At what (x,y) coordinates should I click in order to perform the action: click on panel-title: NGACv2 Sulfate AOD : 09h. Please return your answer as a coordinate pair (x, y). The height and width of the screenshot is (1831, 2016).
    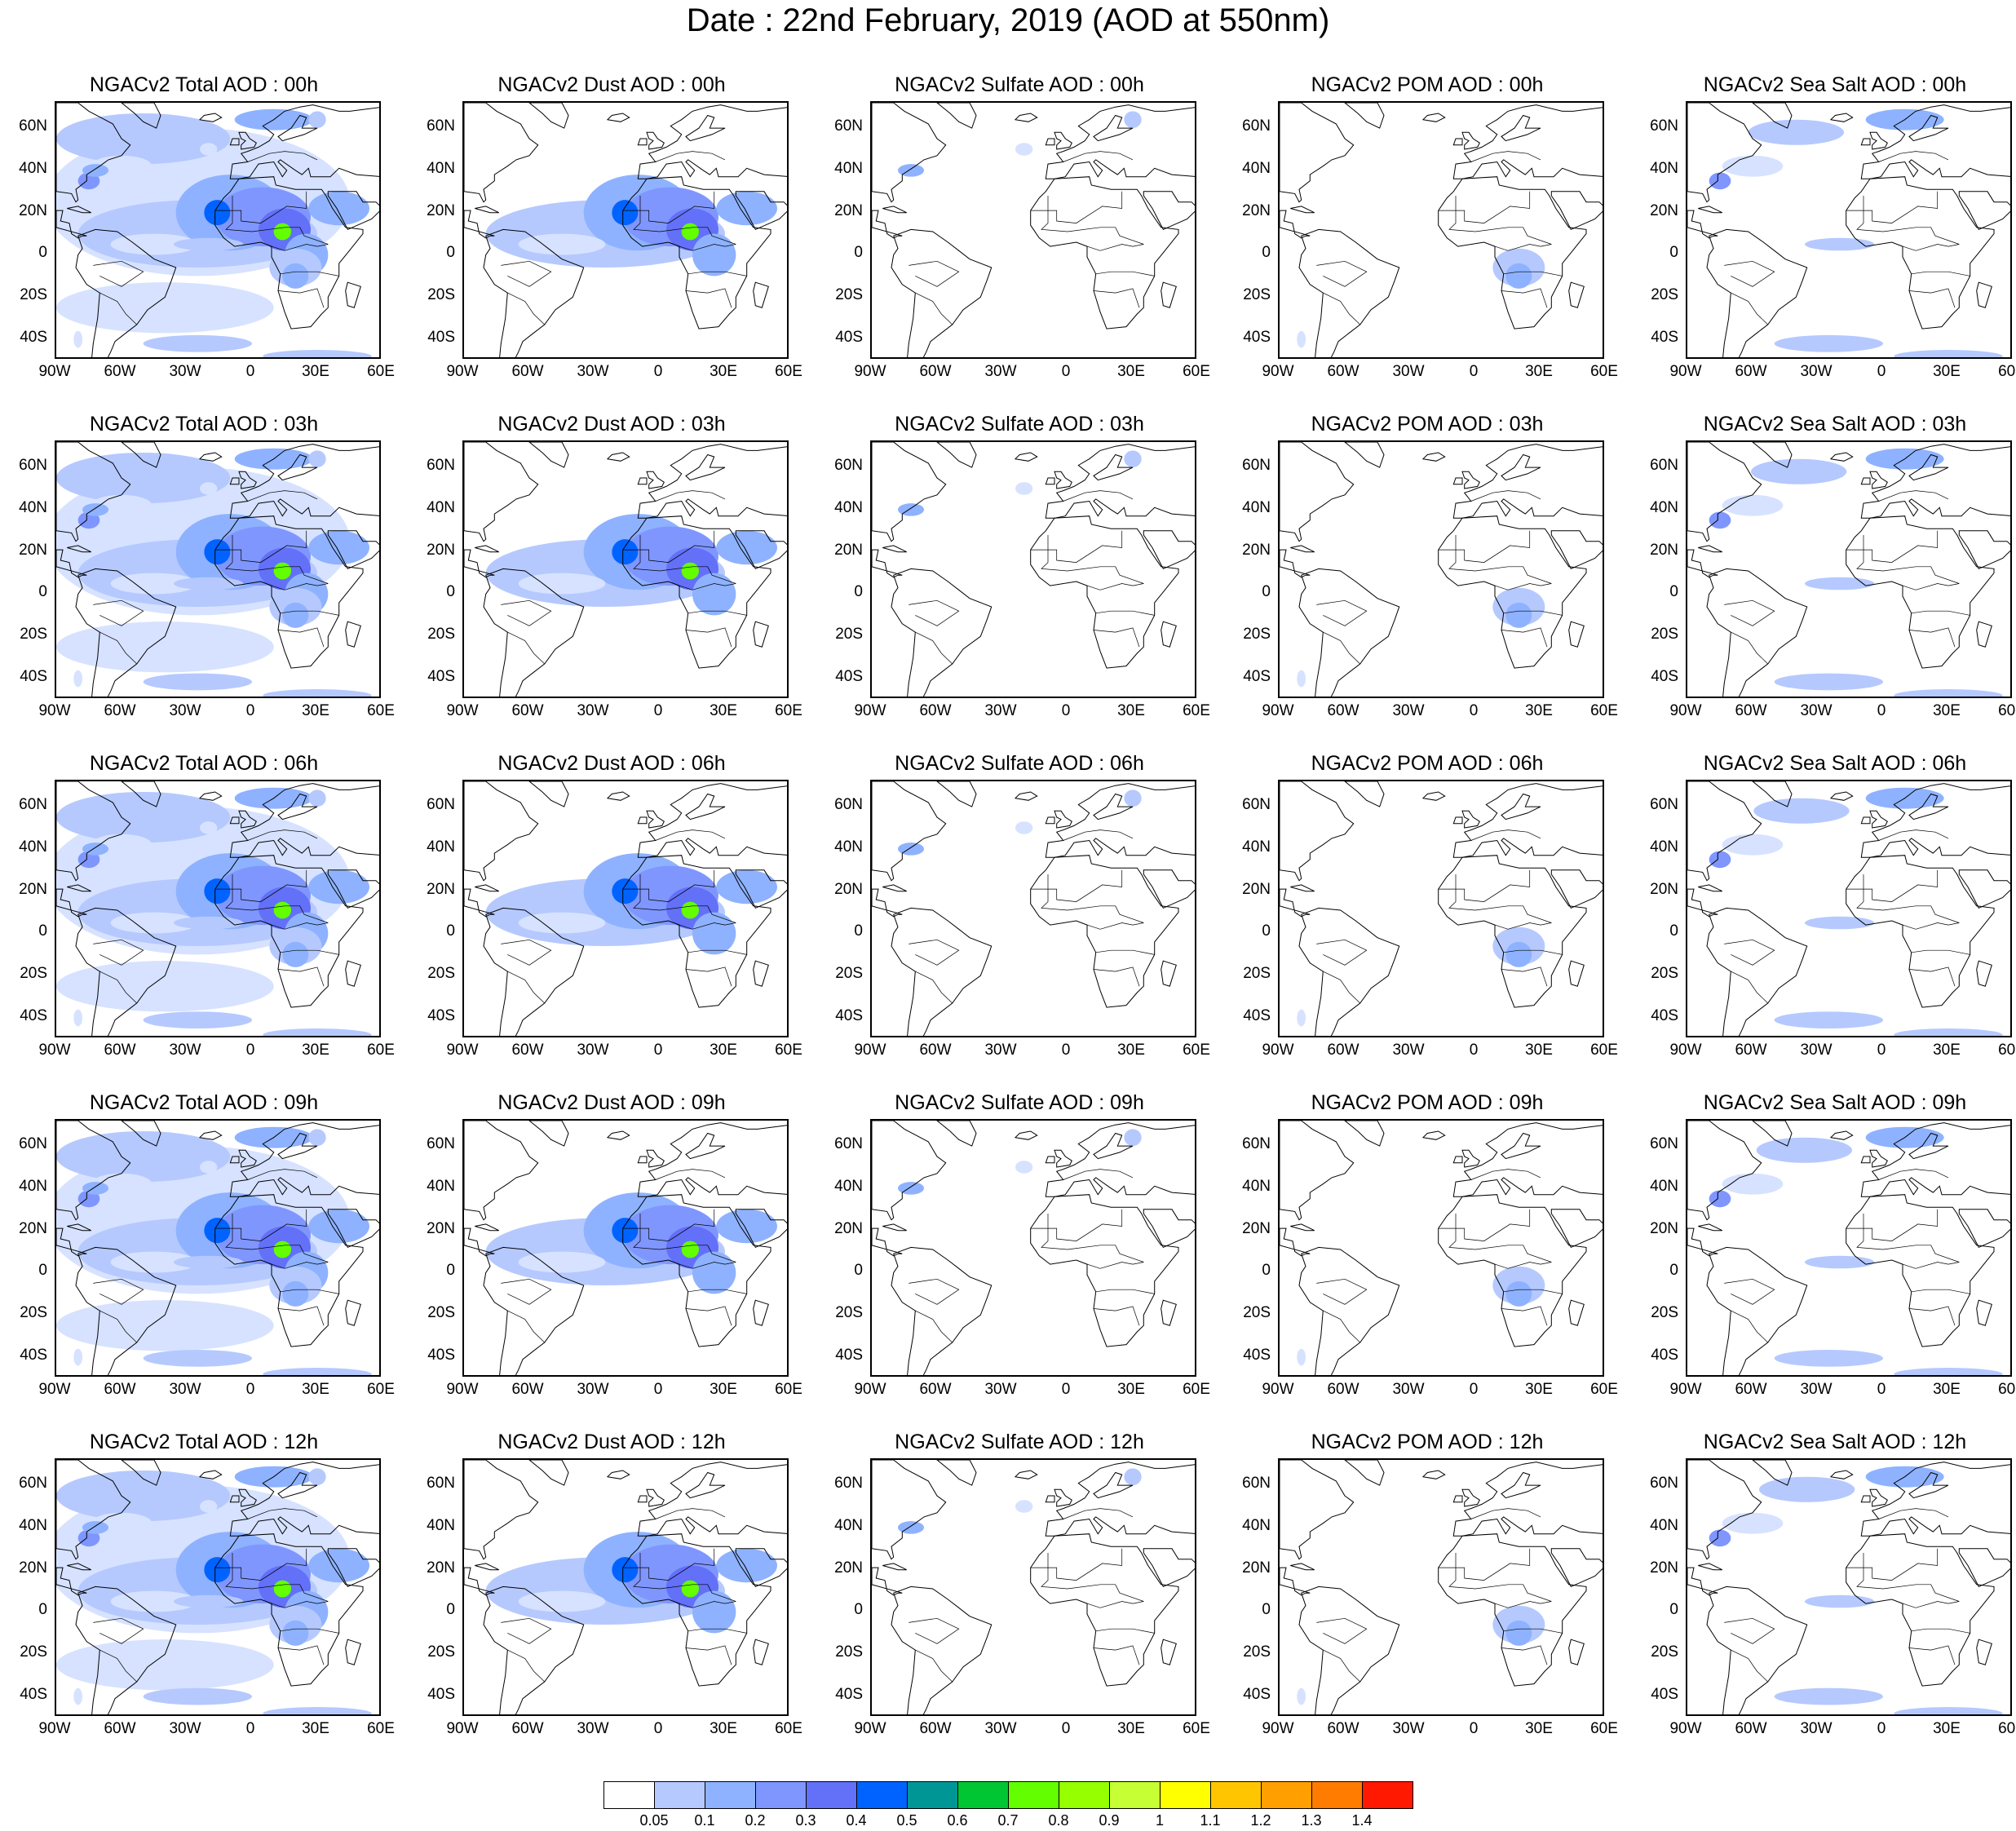
    Looking at the image, I should click on (1020, 1102).